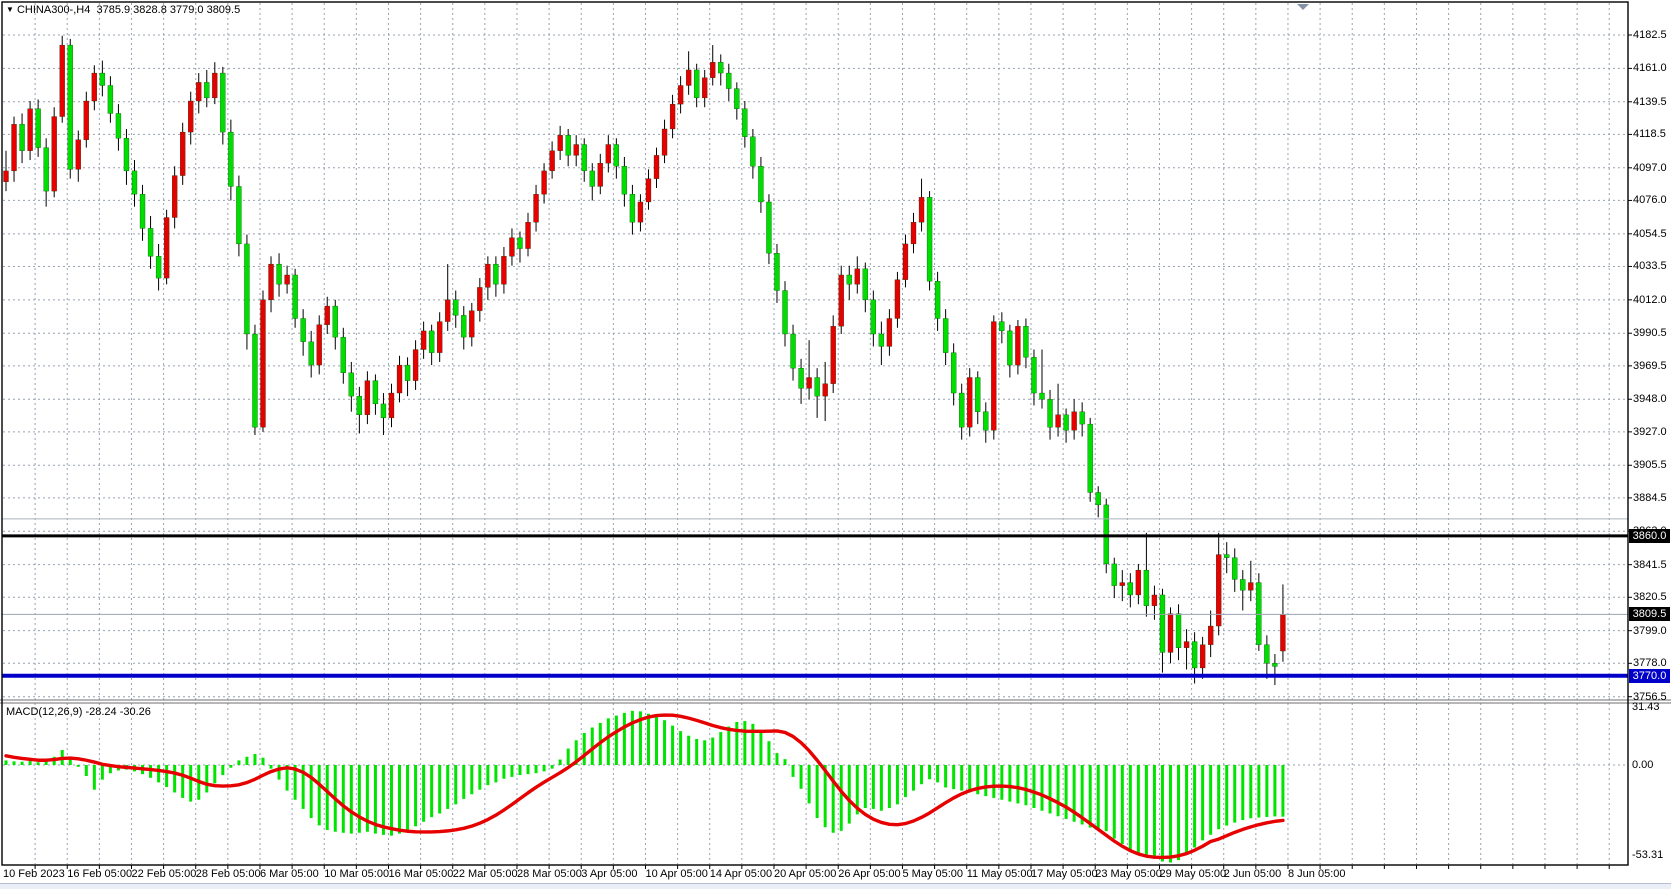 Image resolution: width=1671 pixels, height=889 pixels. I want to click on price-tick-label: 3841.5, so click(1650, 564).